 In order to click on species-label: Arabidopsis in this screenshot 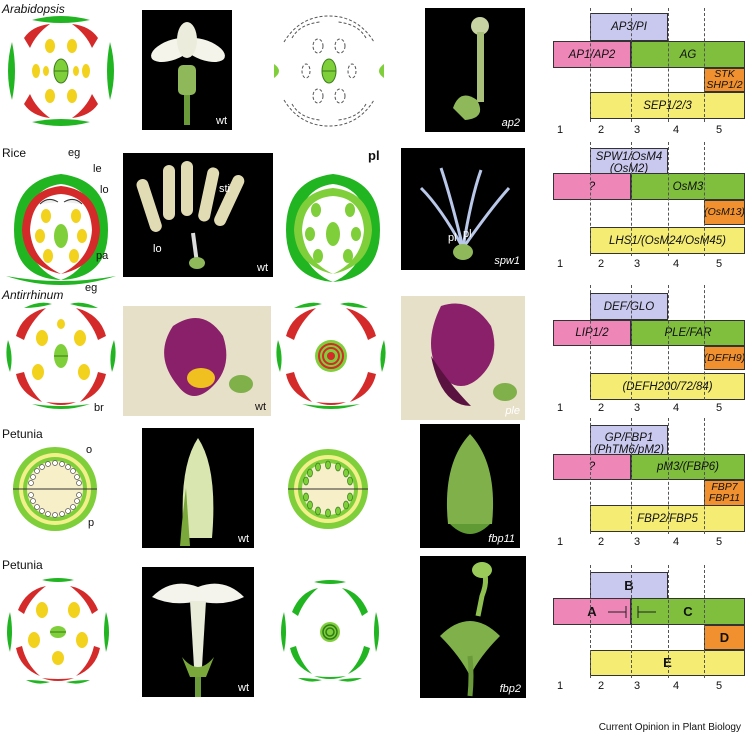, I will do `click(33, 9)`.